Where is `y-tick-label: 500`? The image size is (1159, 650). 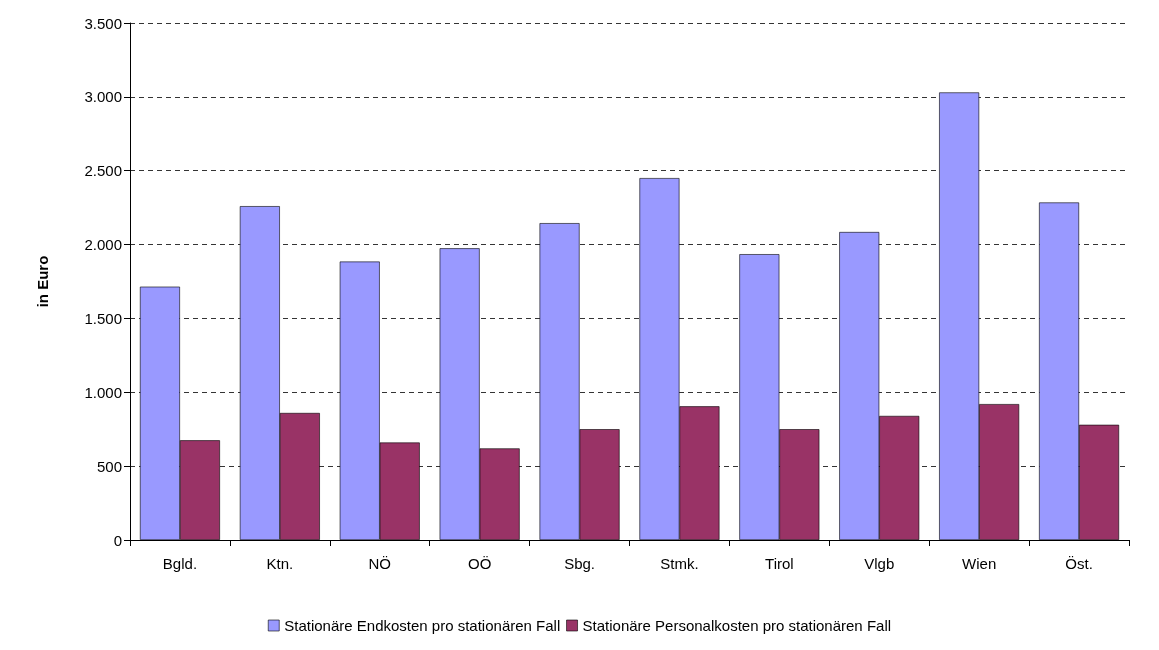 y-tick-label: 500 is located at coordinates (109, 466).